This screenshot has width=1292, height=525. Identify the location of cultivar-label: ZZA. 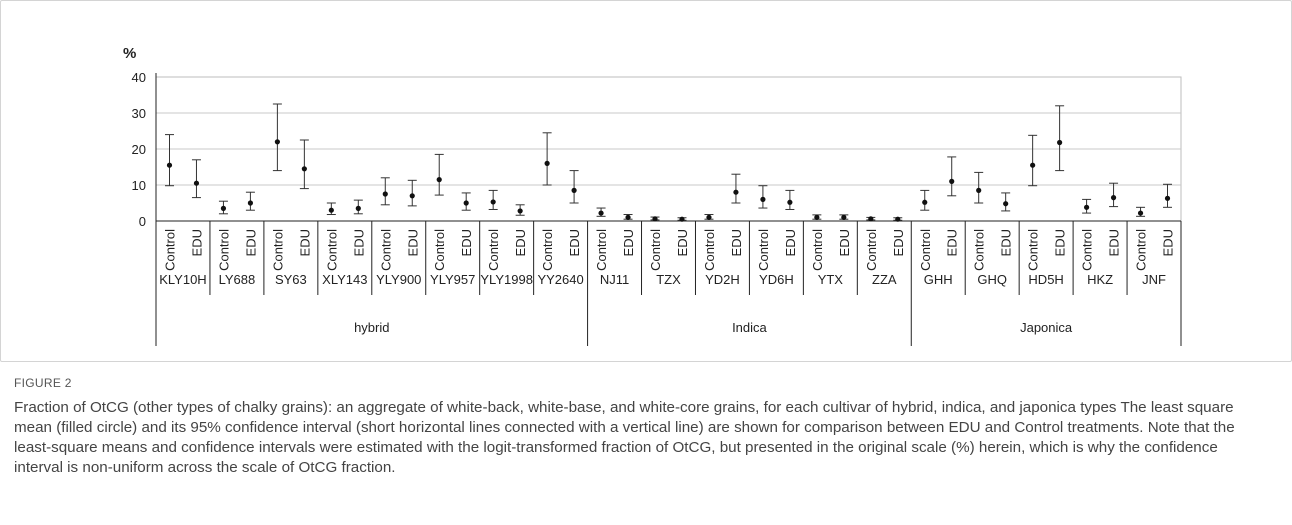
(884, 279).